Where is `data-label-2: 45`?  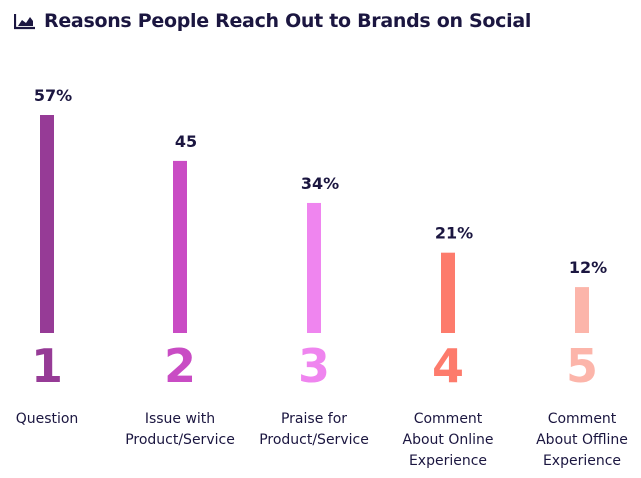
data-label-2: 45 is located at coordinates (186, 141).